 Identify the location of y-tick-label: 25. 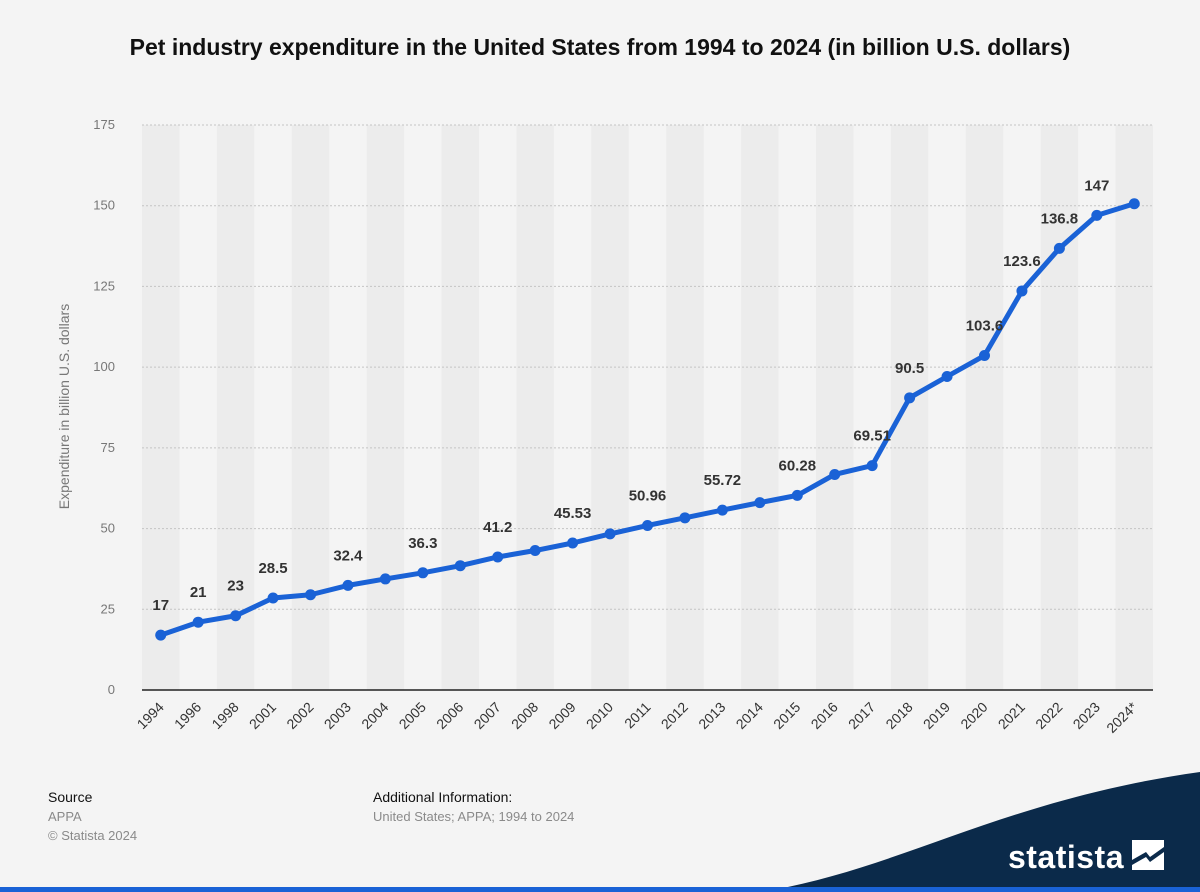
(108, 608).